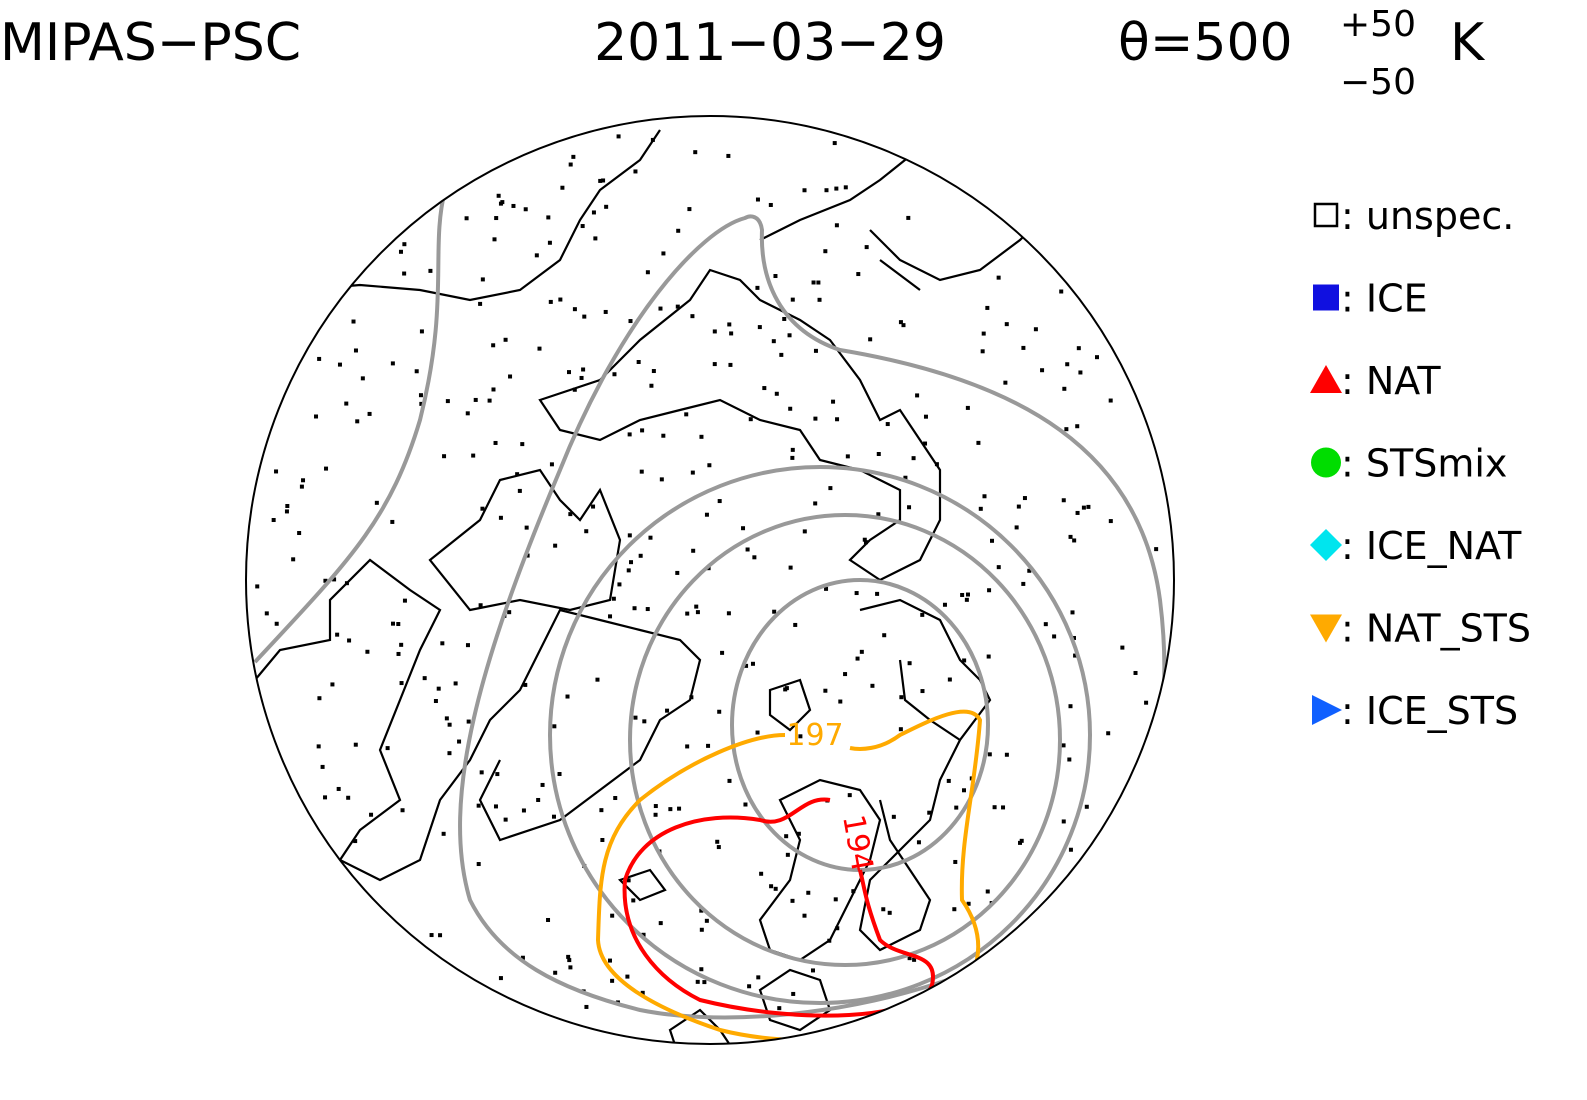 The width and height of the screenshot is (1587, 1100). Describe the element at coordinates (770, 43) in the screenshot. I see `date: 2011−03−29` at that location.